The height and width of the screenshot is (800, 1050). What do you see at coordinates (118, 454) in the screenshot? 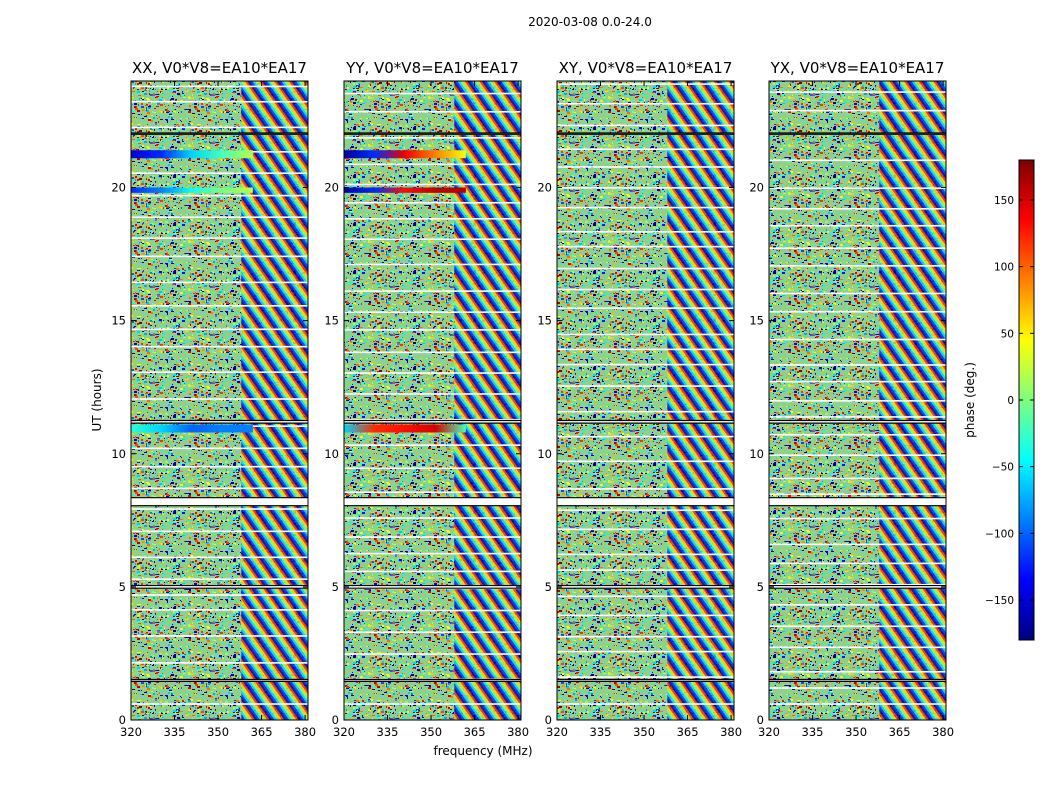
I see `y-tick-label: 10` at bounding box center [118, 454].